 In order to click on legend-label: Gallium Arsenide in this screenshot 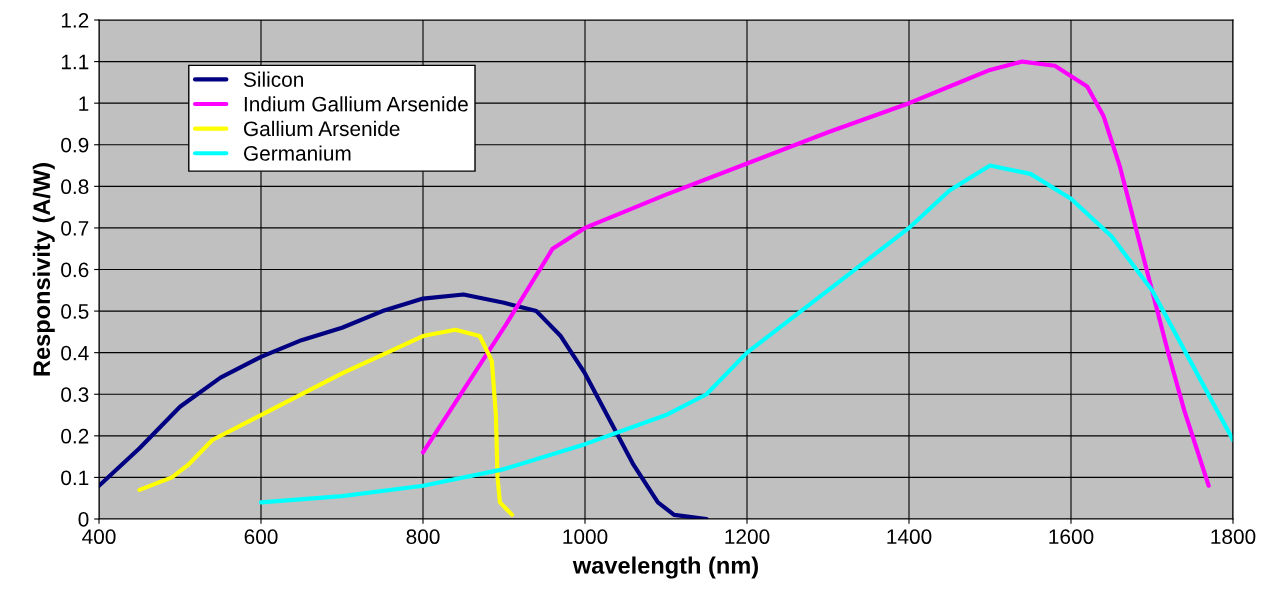, I will do `click(322, 128)`.